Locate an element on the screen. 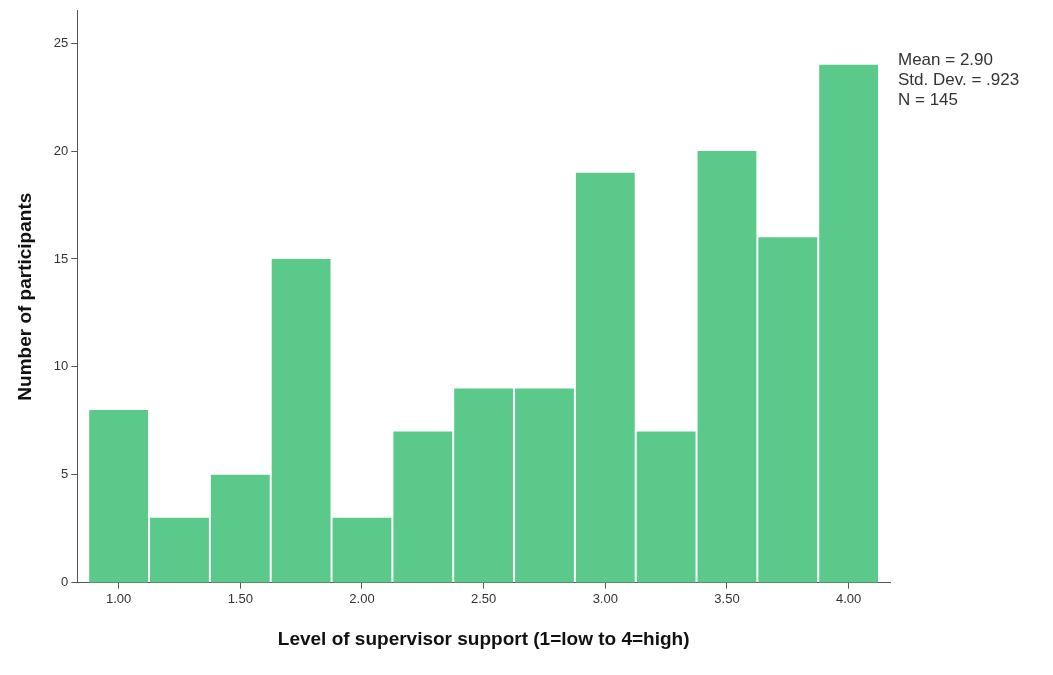 The height and width of the screenshot is (675, 1053). x-tick-label: 2.00 is located at coordinates (362, 598).